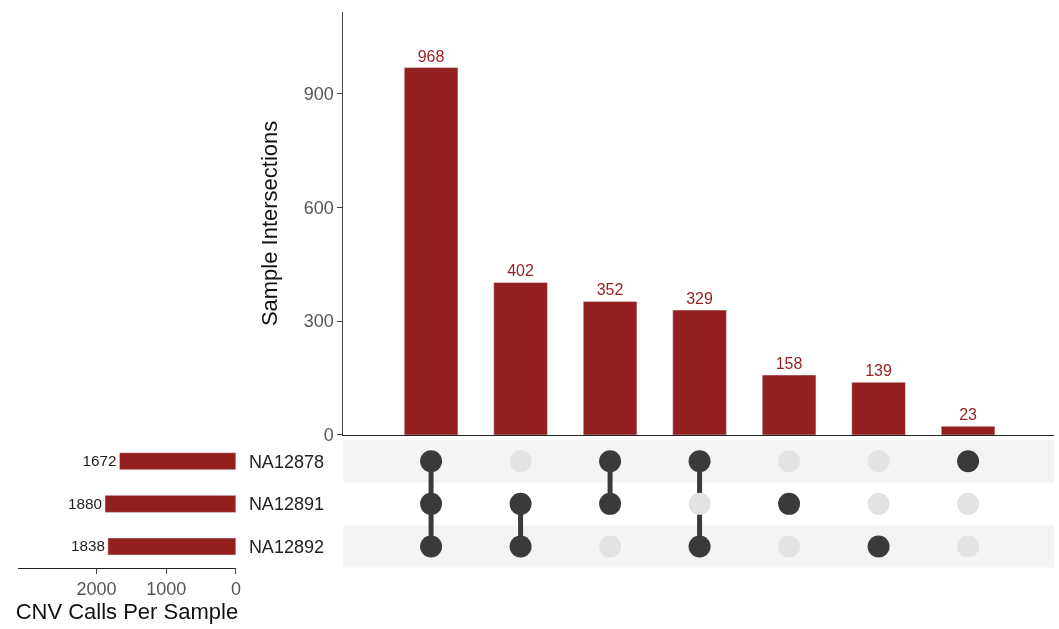 This screenshot has height=629, width=1059. I want to click on y-tick-label: NA12878, so click(286, 461).